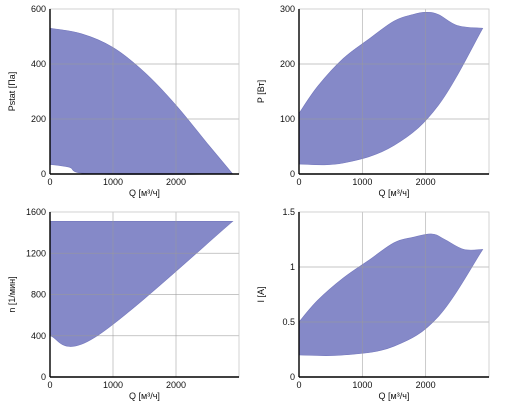 The image size is (509, 414). Describe the element at coordinates (261, 91) in the screenshot. I see `y-axis-label: P [Вт]` at that location.